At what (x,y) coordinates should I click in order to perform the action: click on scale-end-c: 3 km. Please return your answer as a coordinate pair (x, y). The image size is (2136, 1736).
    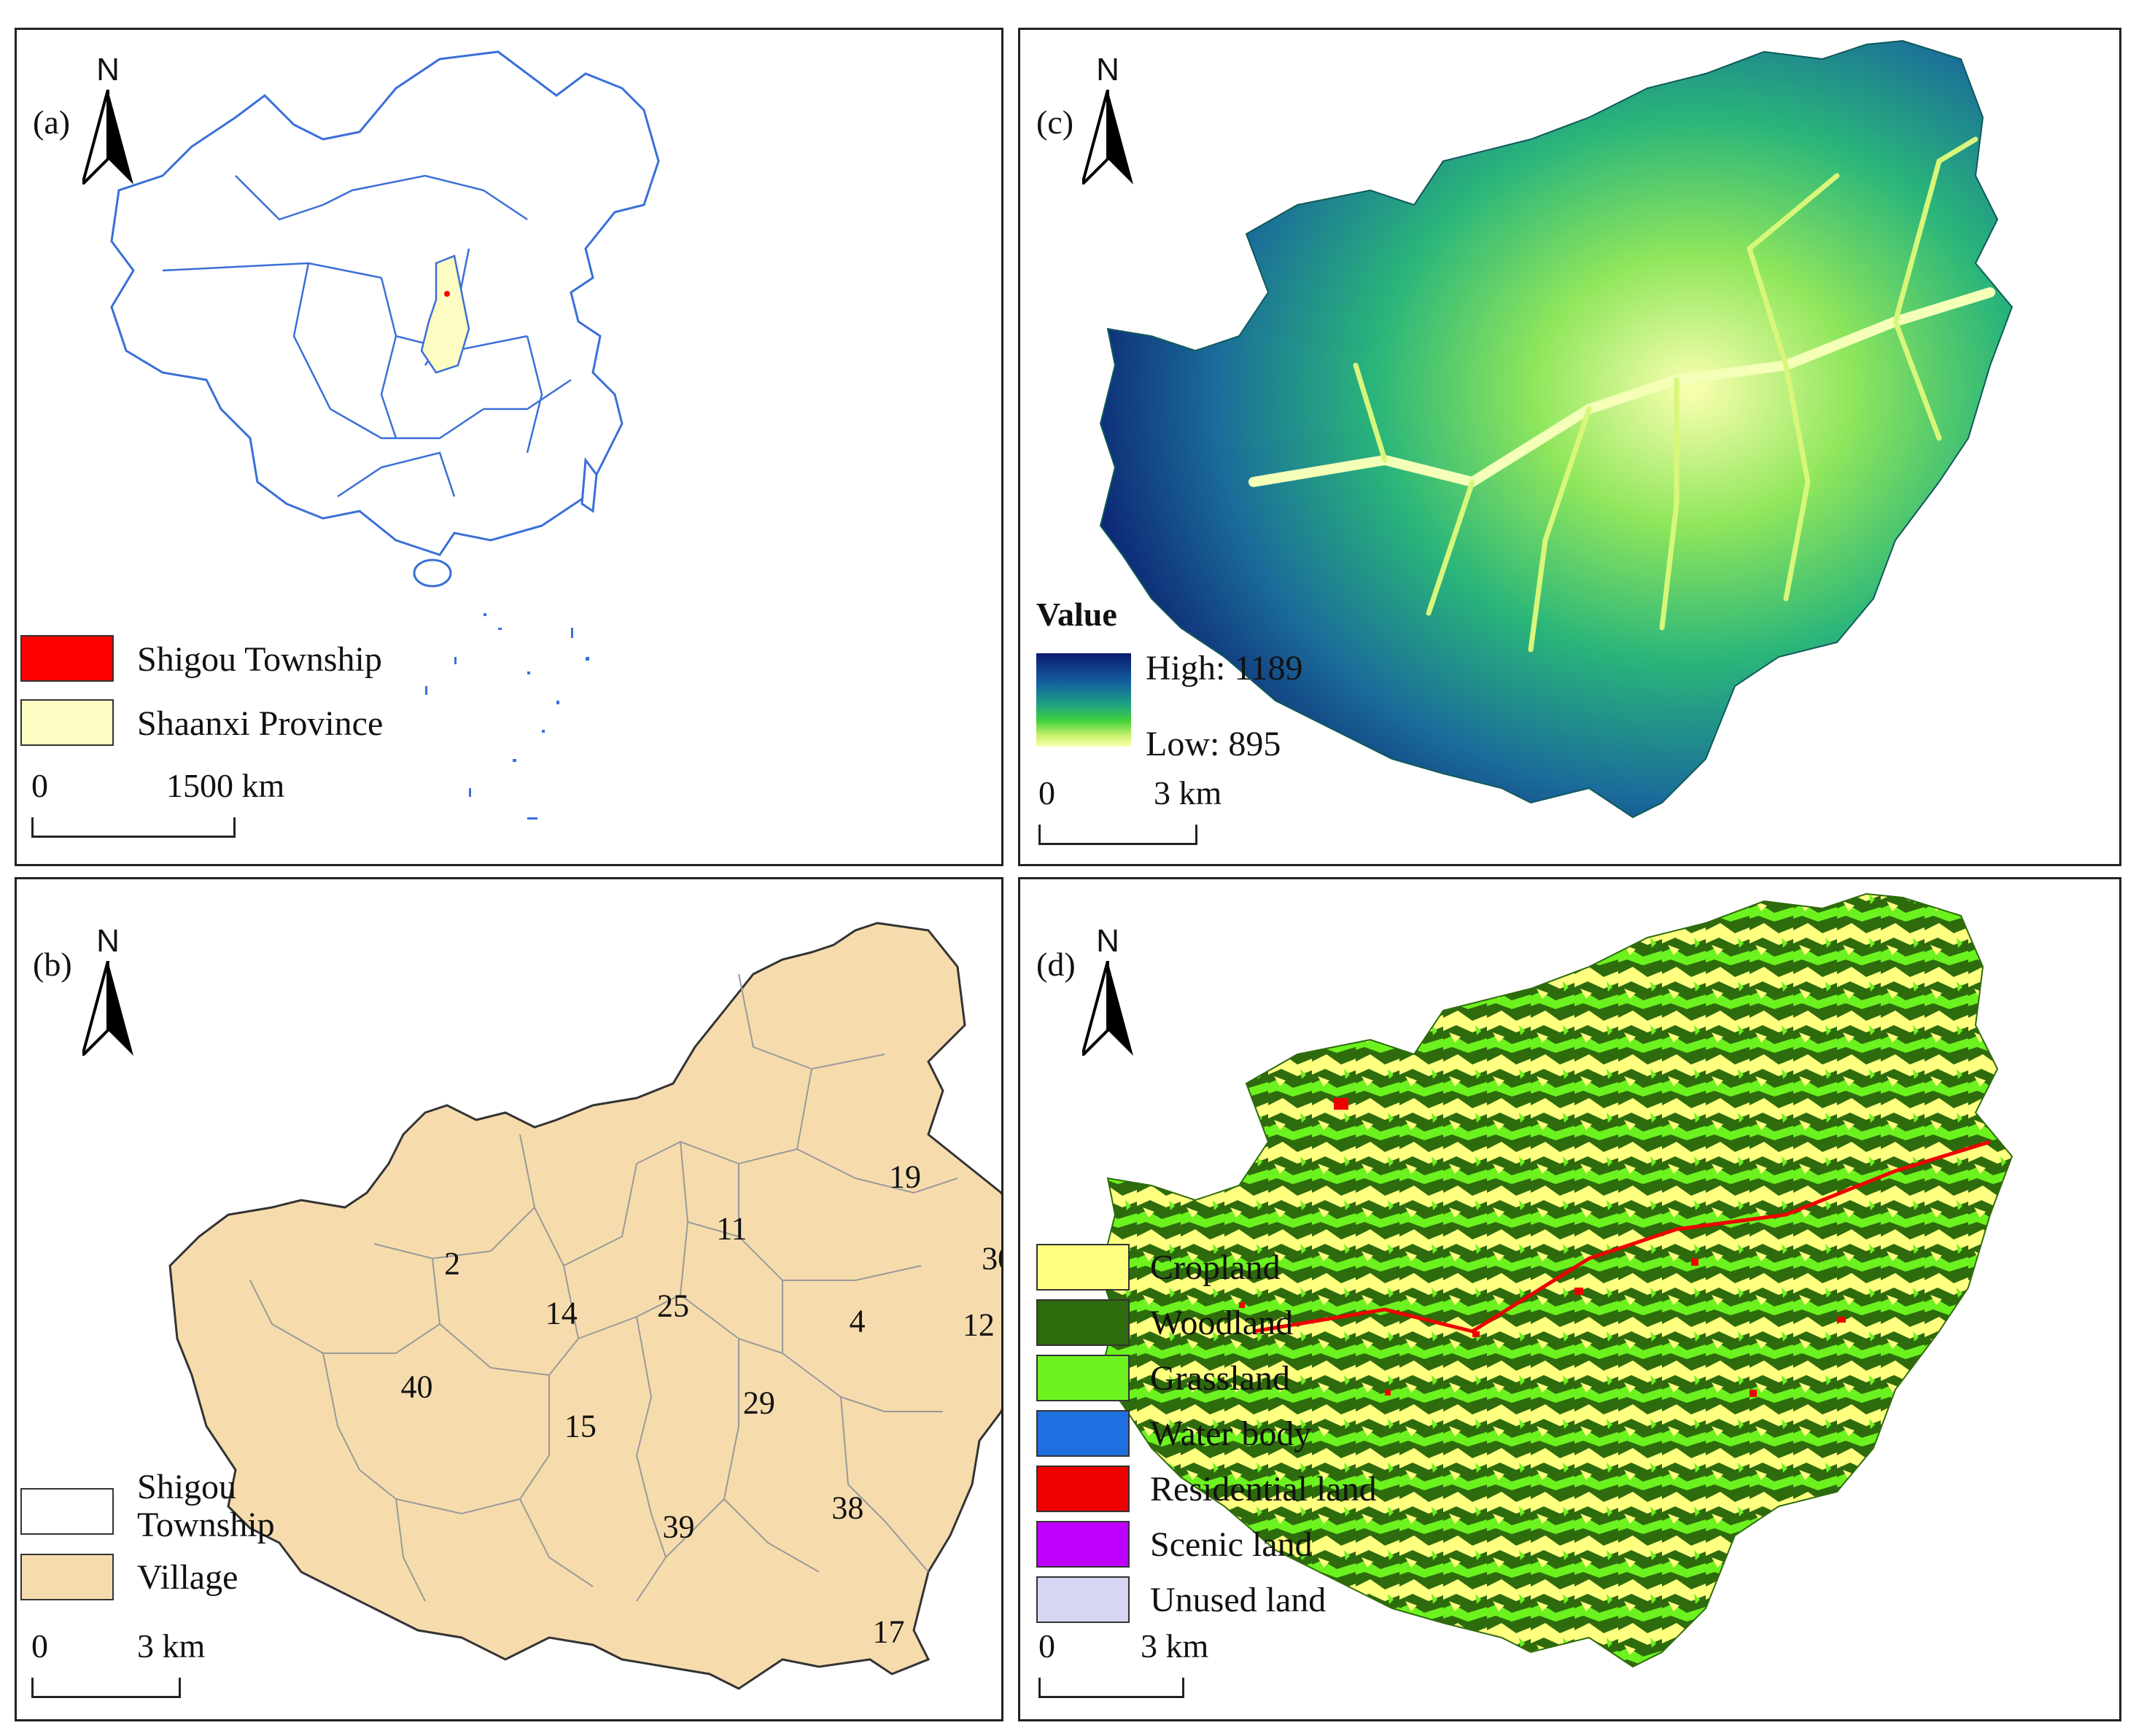
    Looking at the image, I should click on (1188, 792).